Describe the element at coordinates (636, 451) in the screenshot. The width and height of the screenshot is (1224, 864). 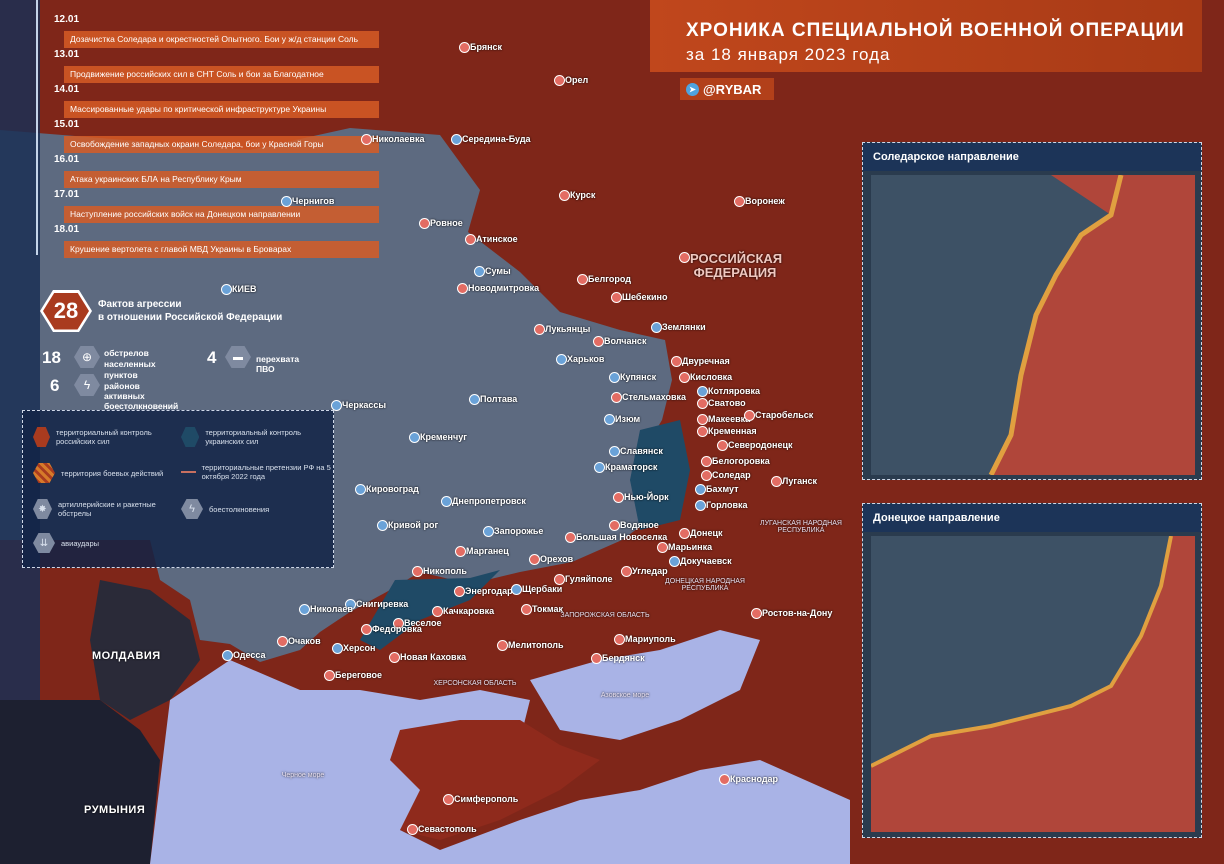
I see `city-marker: Славянск` at that location.